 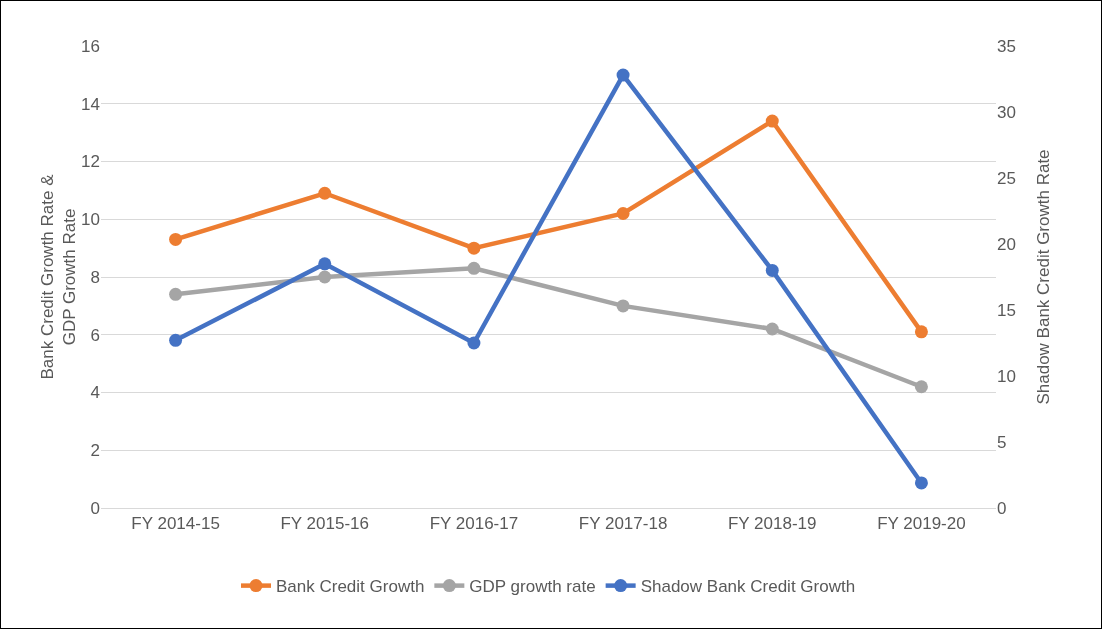 What do you see at coordinates (350, 587) in the screenshot?
I see `legend-label: Bank Credit Growth` at bounding box center [350, 587].